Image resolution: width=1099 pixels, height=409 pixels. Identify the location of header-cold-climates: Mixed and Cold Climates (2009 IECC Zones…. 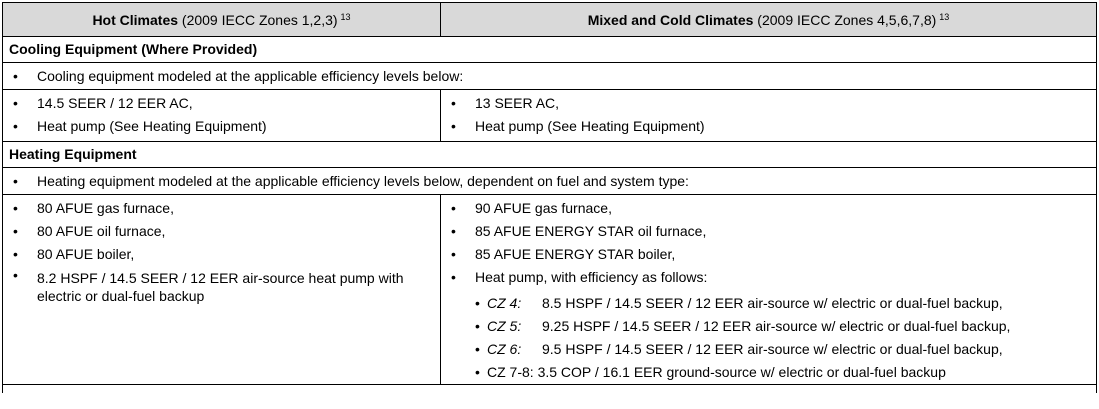
(768, 19).